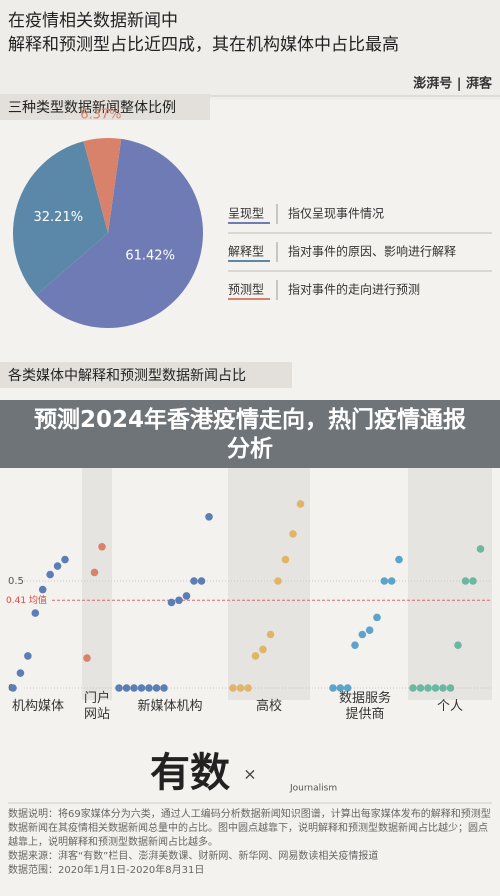 The height and width of the screenshot is (896, 500). I want to click on section-title: 三种类型数据新闻整体比例, so click(92, 108).